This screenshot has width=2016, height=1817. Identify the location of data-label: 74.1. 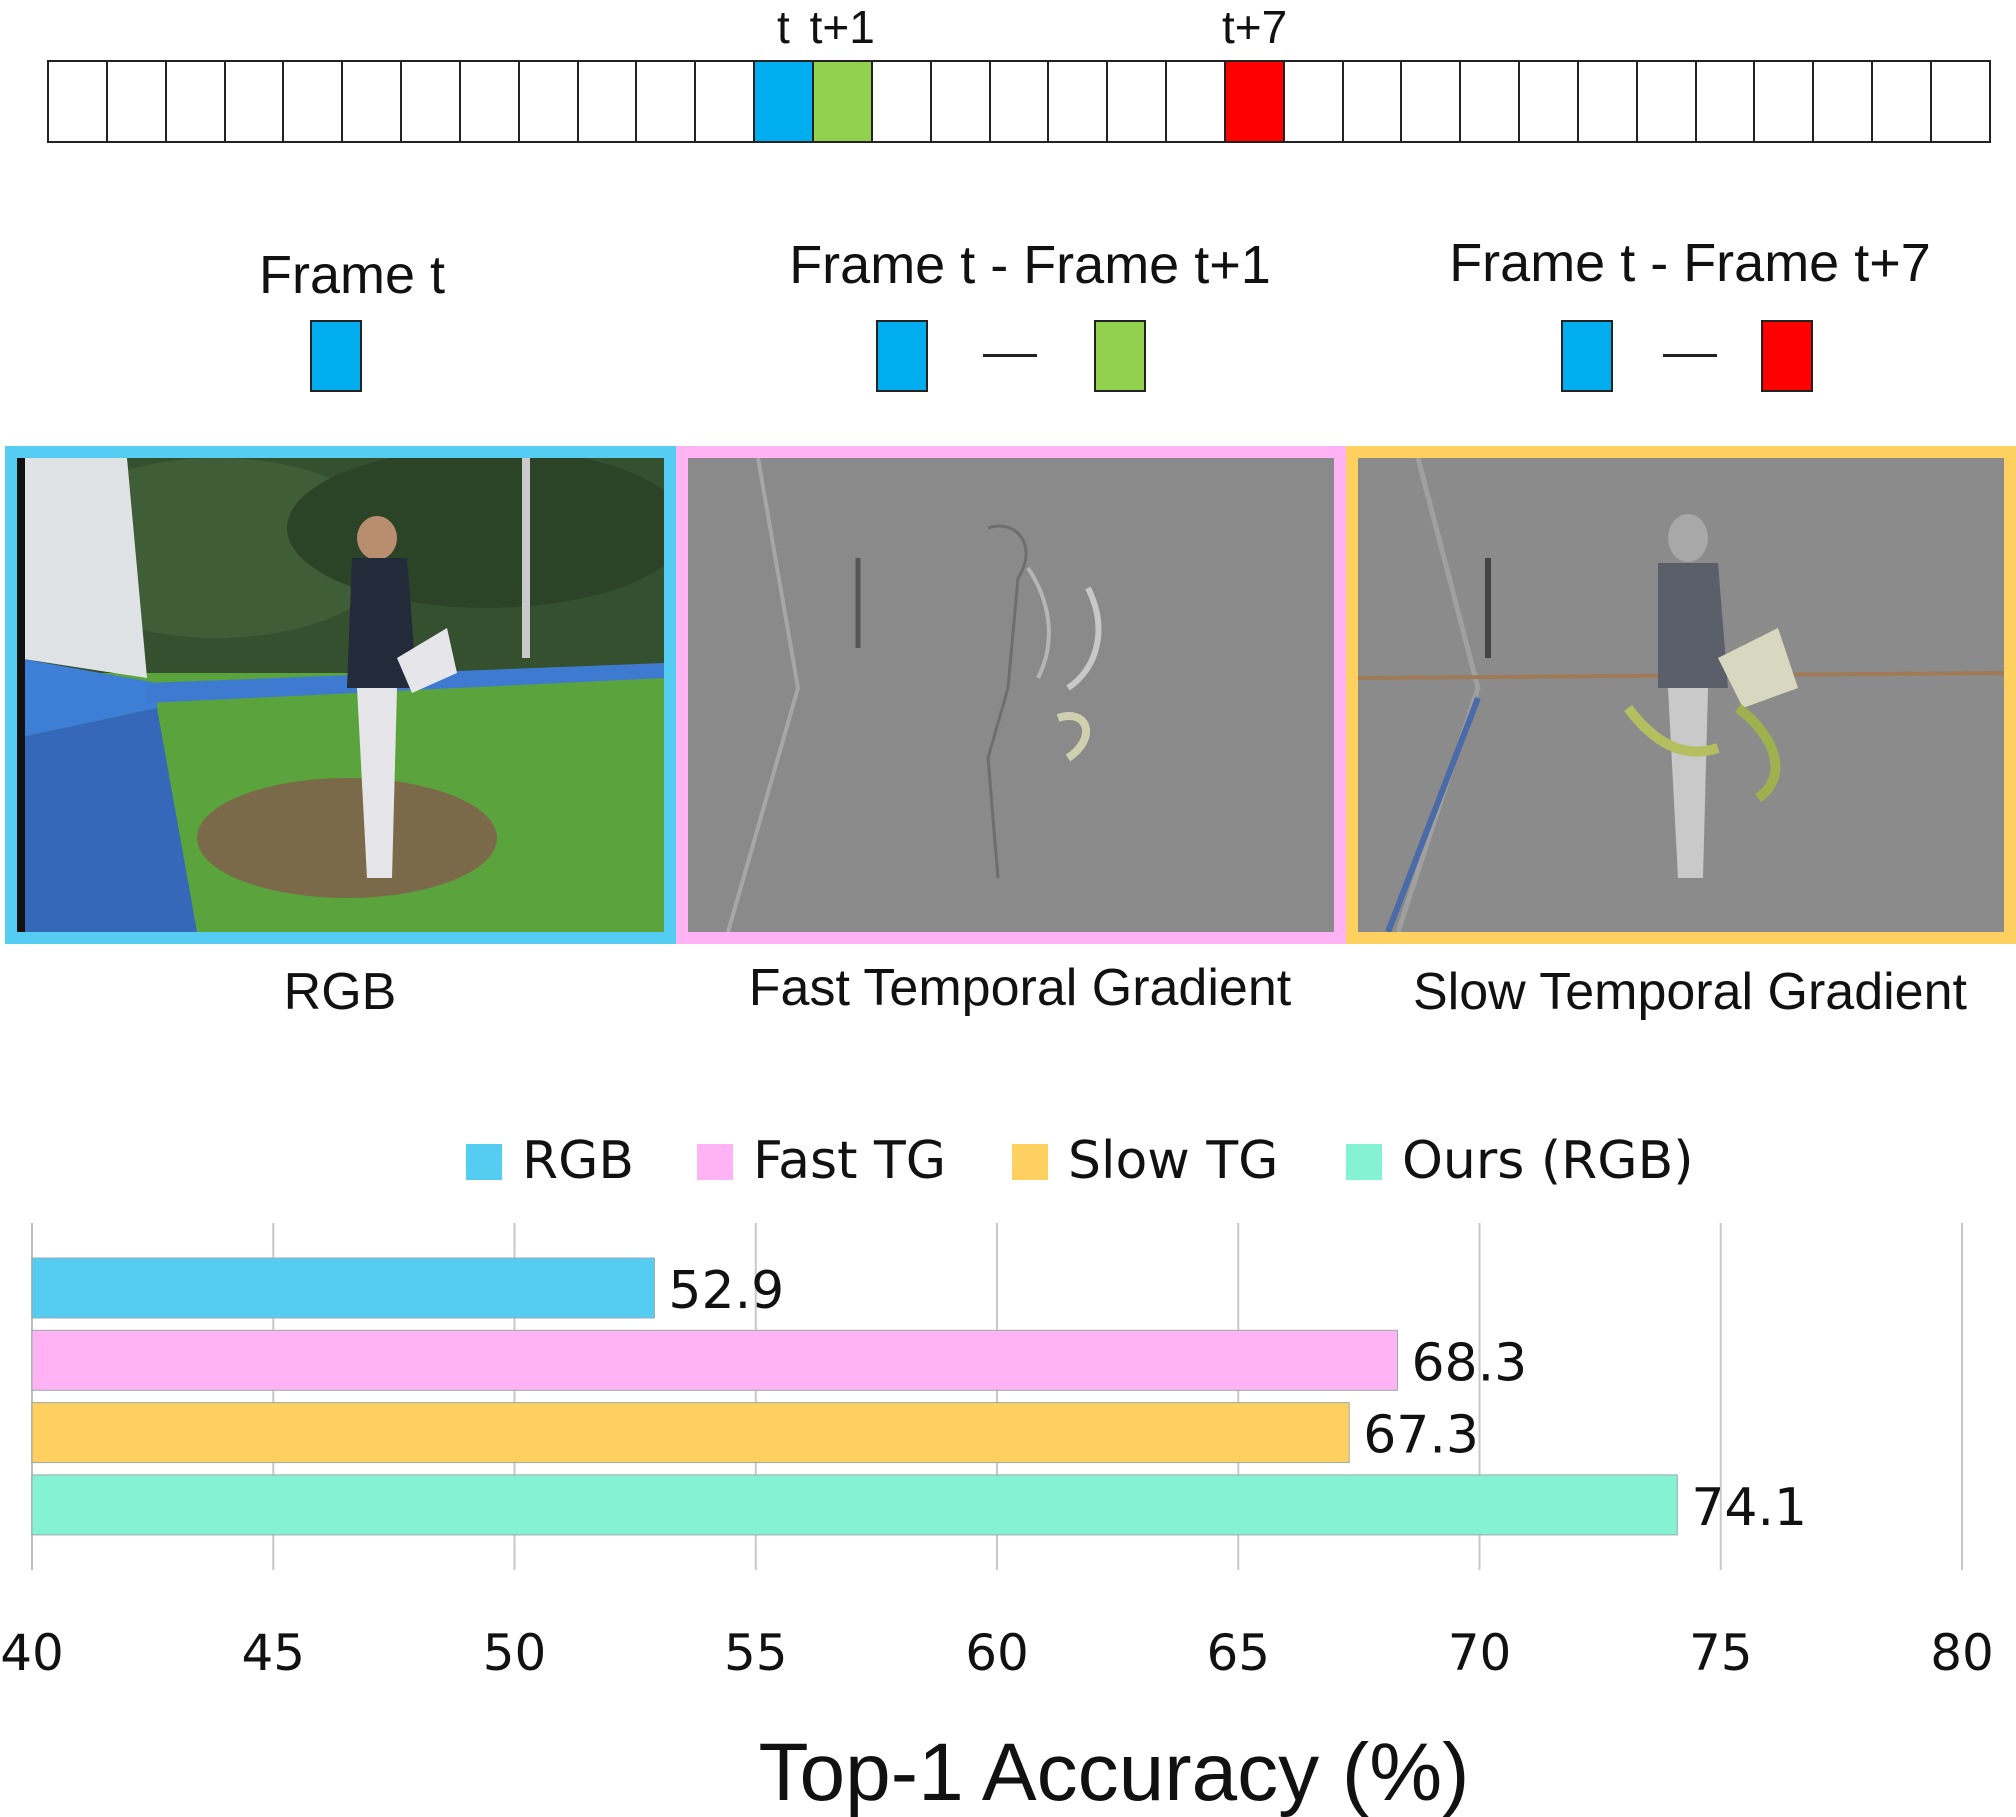
(1749, 1508).